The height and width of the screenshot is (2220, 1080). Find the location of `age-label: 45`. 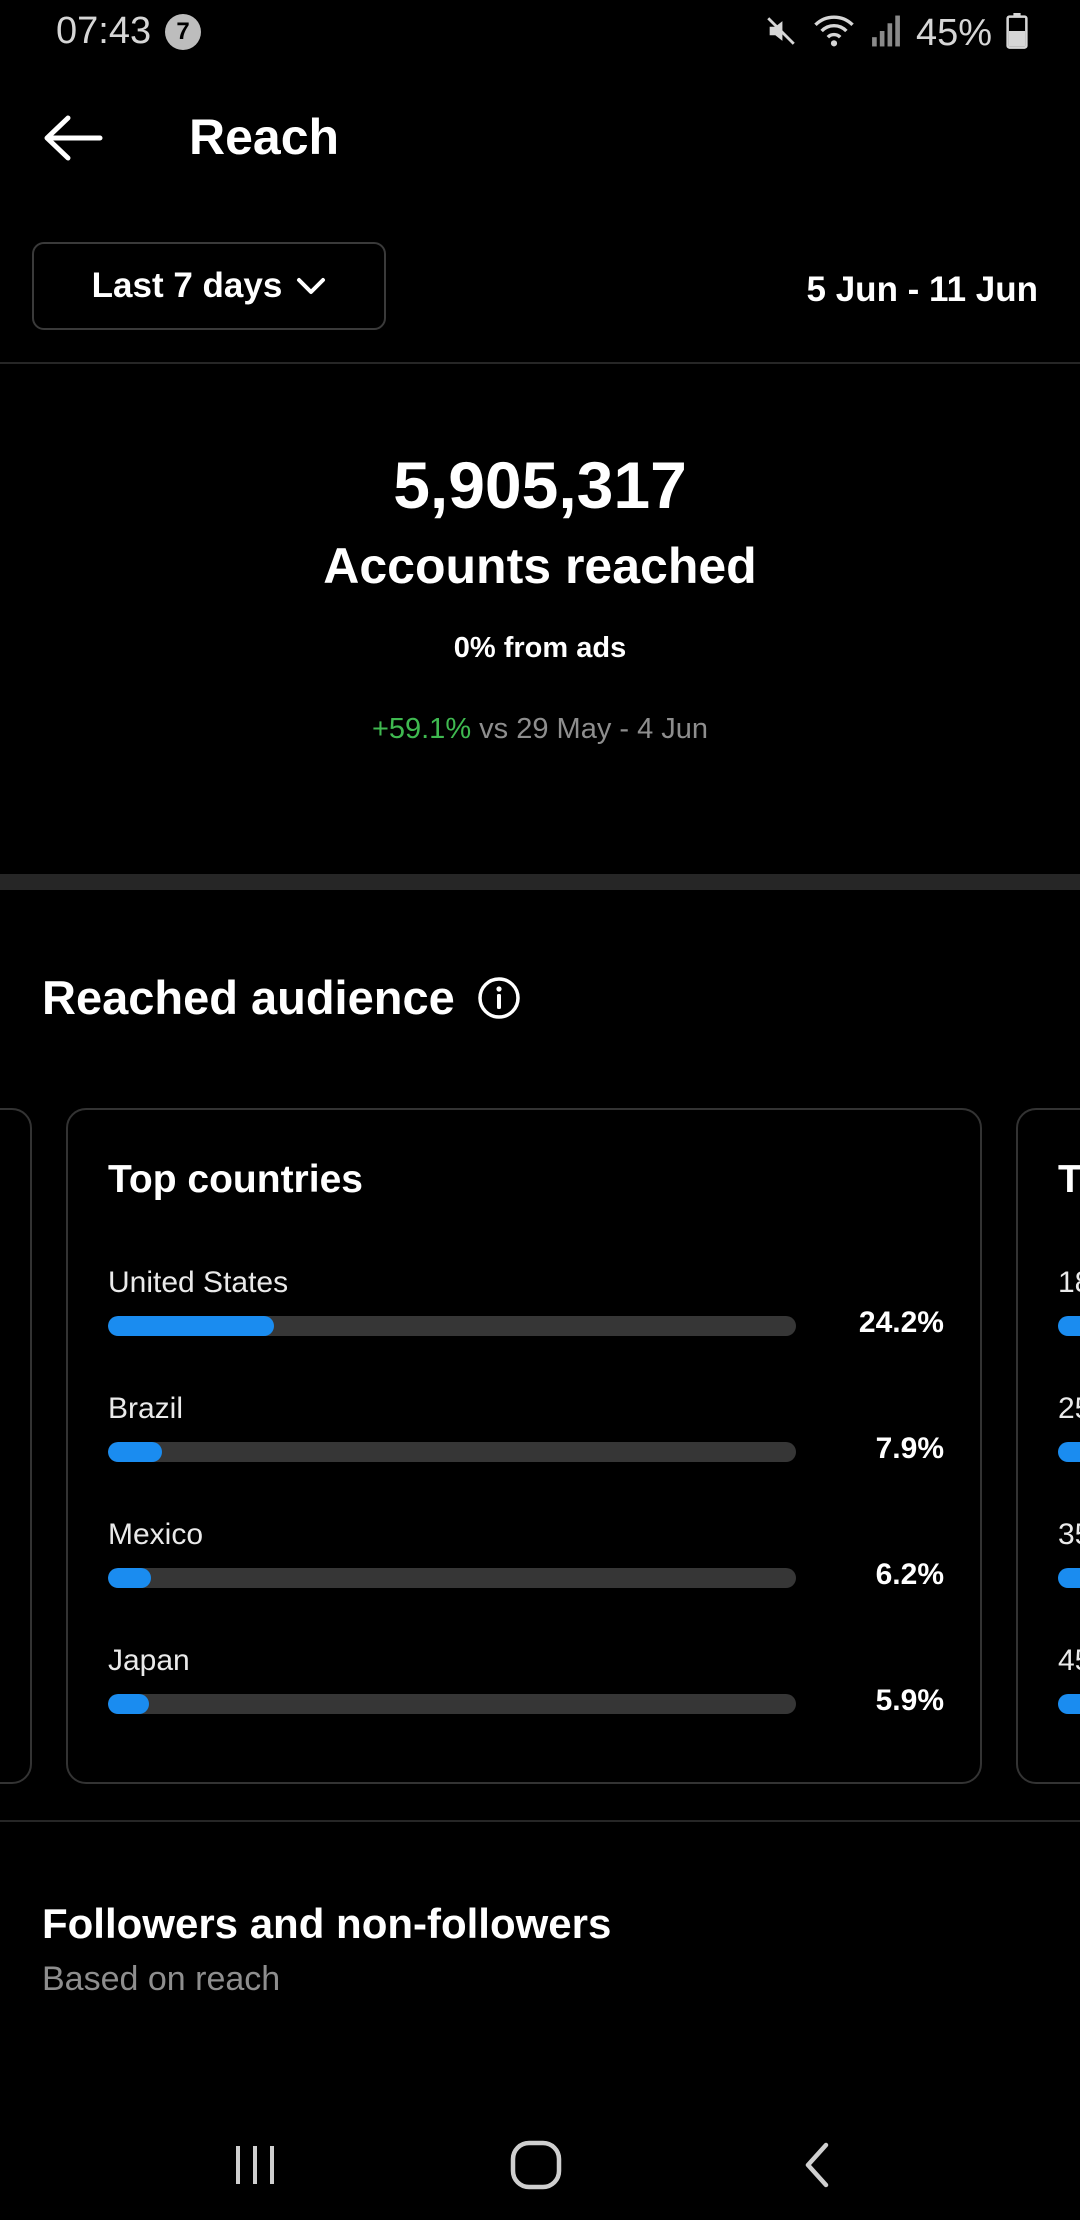

age-label: 45 is located at coordinates (1069, 1660).